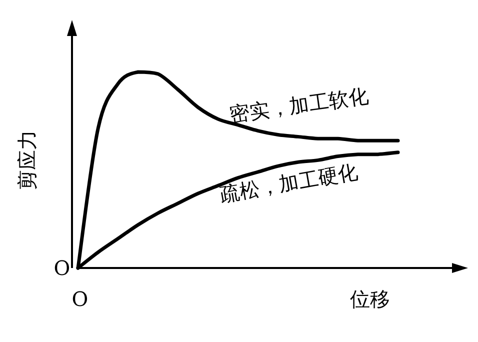 Image resolution: width=478 pixels, height=342 pixels. Describe the element at coordinates (27, 160) in the screenshot. I see `y-axis-title: 剪应力` at that location.